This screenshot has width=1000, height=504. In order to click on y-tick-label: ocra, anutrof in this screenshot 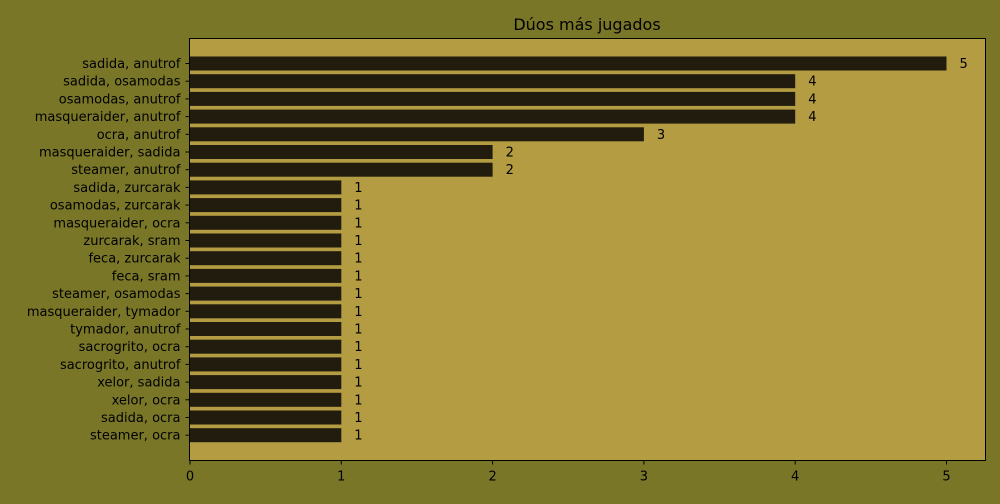, I will do `click(139, 135)`.